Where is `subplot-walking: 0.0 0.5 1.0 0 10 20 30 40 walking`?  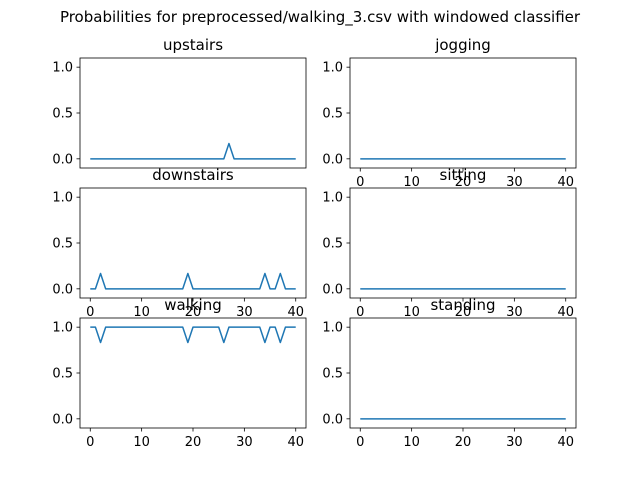
subplot-walking: 0.0 0.5 1.0 0 10 20 30 40 walking is located at coordinates (179, 373).